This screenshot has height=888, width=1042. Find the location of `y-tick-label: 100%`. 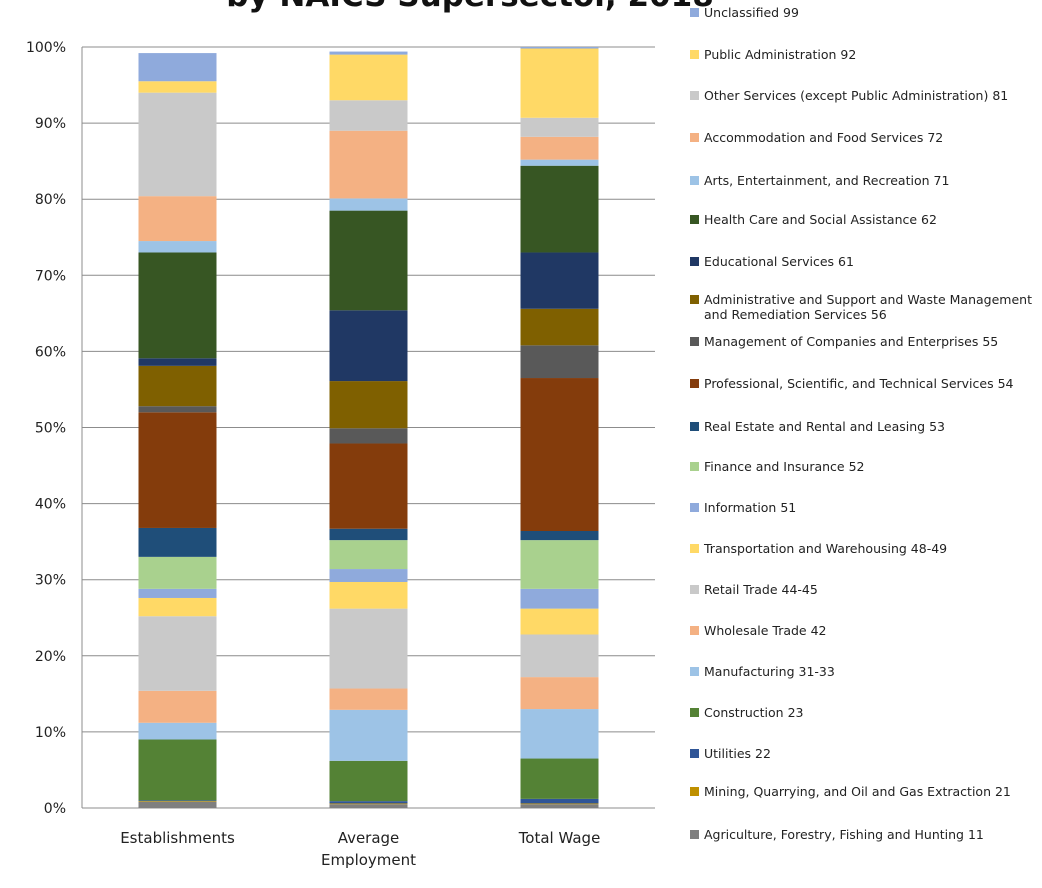

y-tick-label: 100% is located at coordinates (46, 48).